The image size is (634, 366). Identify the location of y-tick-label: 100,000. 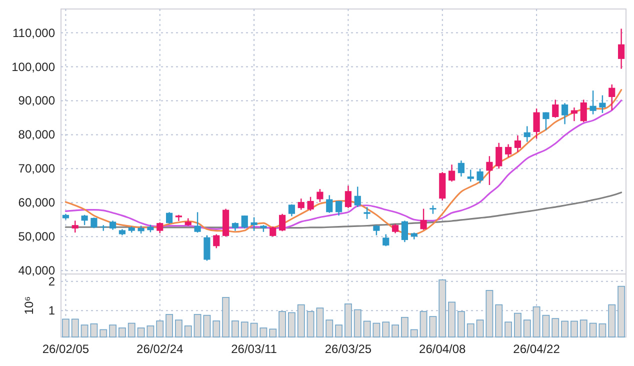
(34, 67).